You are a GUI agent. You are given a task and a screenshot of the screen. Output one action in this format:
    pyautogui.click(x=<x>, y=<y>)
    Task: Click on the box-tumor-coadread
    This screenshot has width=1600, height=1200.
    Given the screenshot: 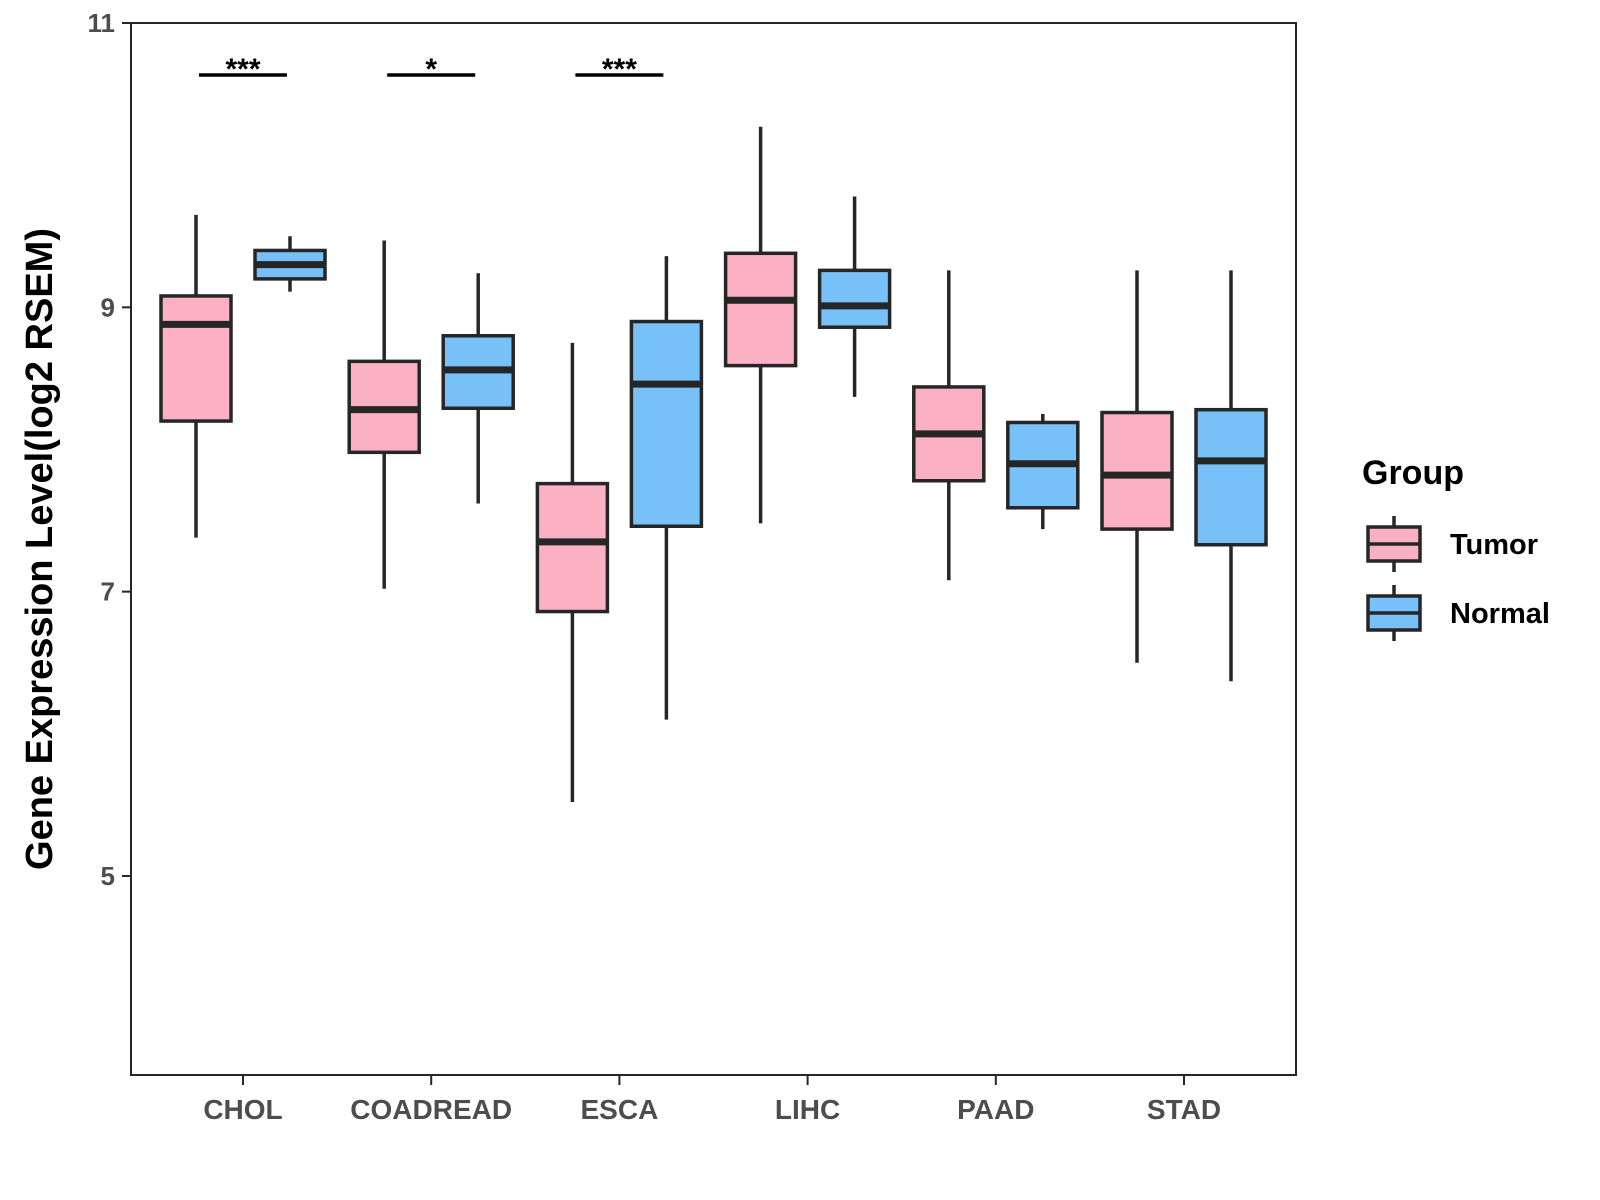 What is the action you would take?
    pyautogui.click(x=384, y=414)
    